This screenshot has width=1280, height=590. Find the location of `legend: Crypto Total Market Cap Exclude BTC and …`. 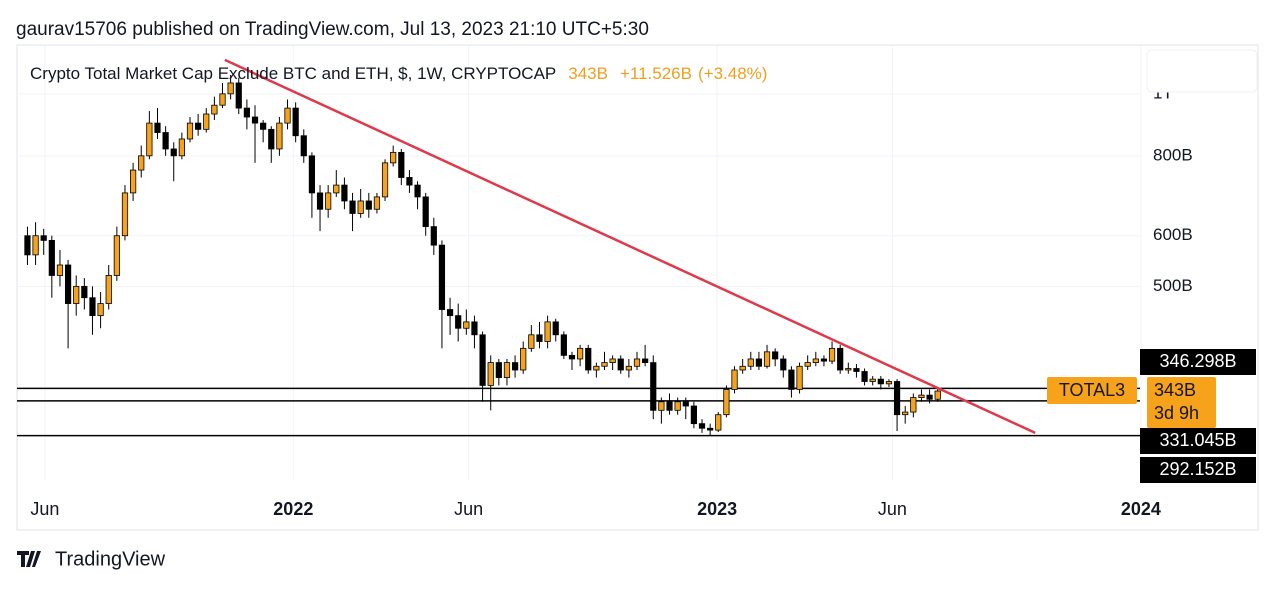

legend: Crypto Total Market Cap Exclude BTC and … is located at coordinates (398, 73).